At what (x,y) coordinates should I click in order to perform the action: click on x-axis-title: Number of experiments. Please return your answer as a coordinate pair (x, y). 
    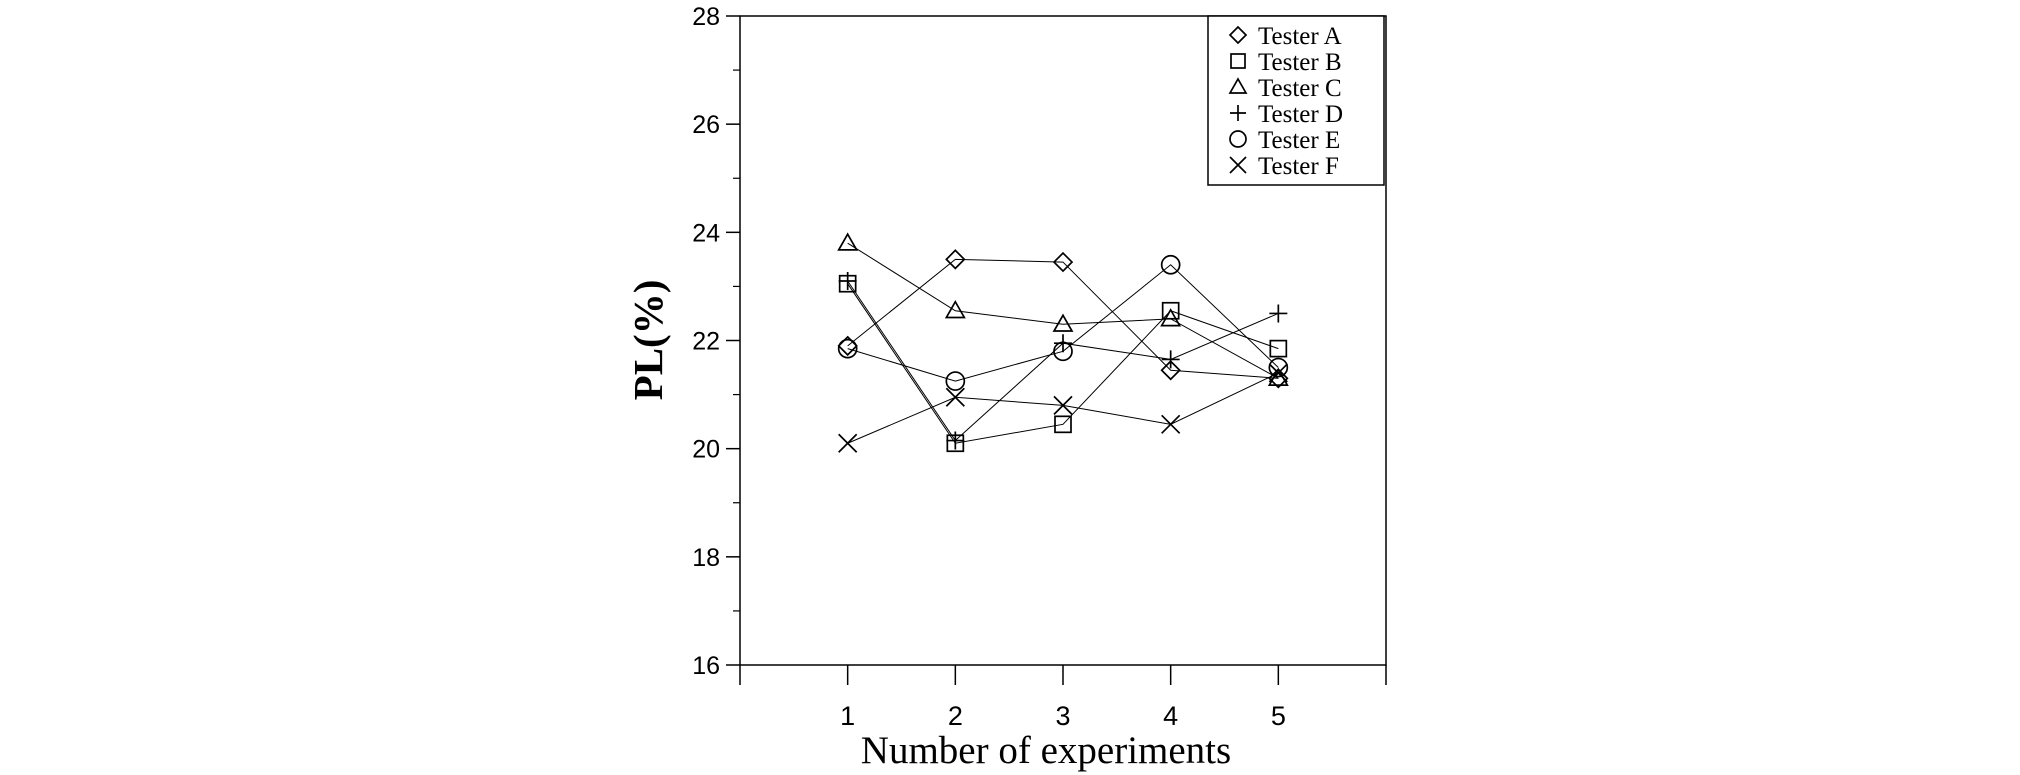
    Looking at the image, I should click on (1046, 750).